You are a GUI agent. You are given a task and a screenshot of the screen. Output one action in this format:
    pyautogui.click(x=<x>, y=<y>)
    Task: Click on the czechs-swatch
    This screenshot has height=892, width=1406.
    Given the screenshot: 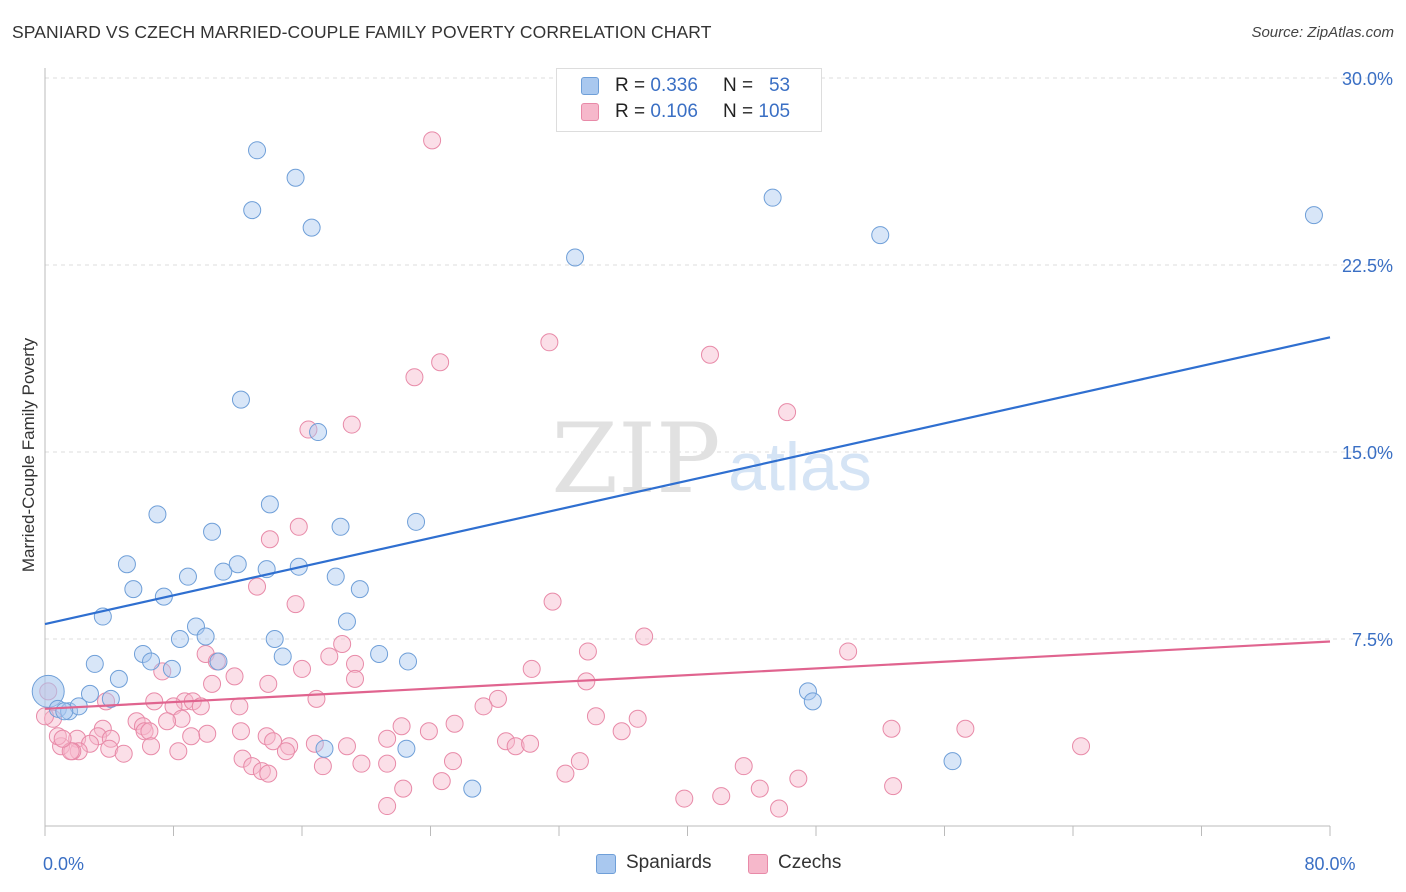 What is the action you would take?
    pyautogui.click(x=590, y=112)
    